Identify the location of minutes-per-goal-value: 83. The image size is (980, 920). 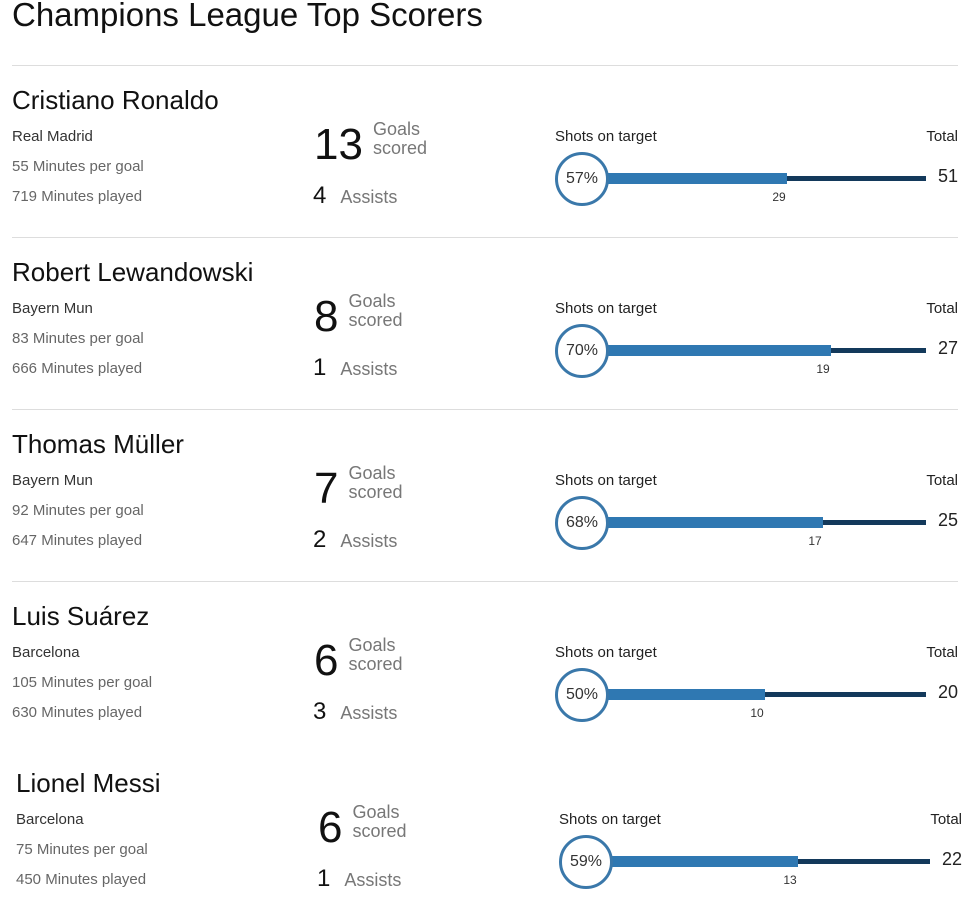
(20, 338).